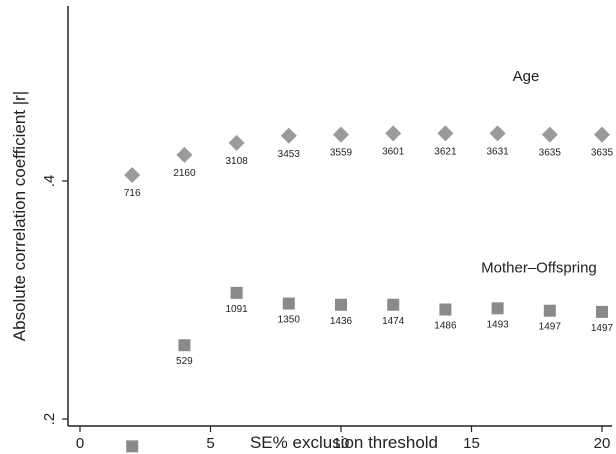  I want to click on x-tick-label: 0, so click(80, 443).